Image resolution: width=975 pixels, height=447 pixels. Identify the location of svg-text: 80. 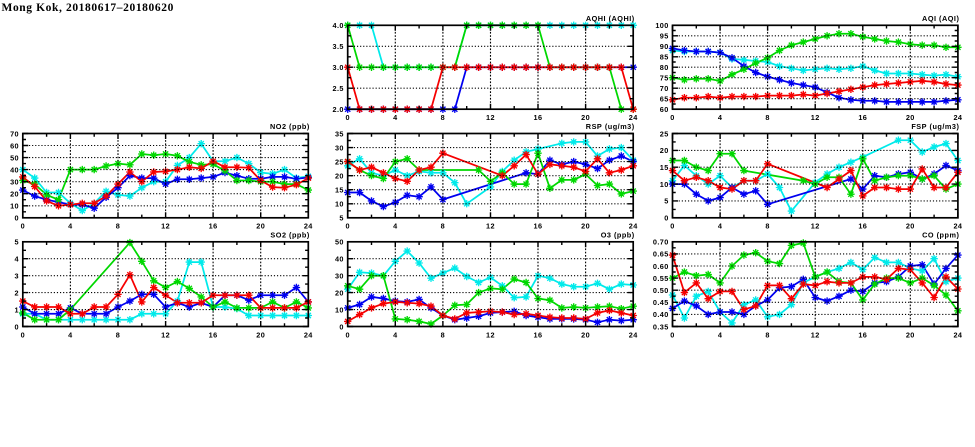
(664, 67).